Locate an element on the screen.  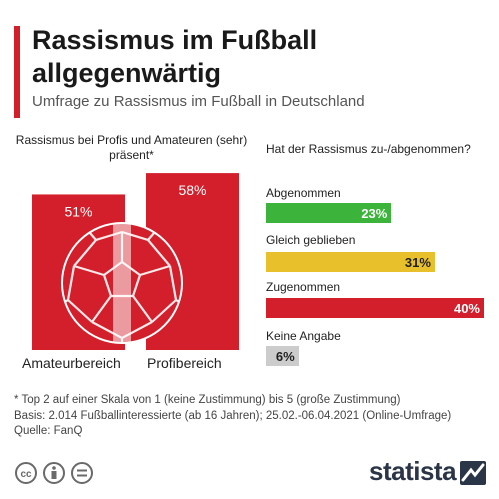
bar-value-label: 51% is located at coordinates (78, 211).